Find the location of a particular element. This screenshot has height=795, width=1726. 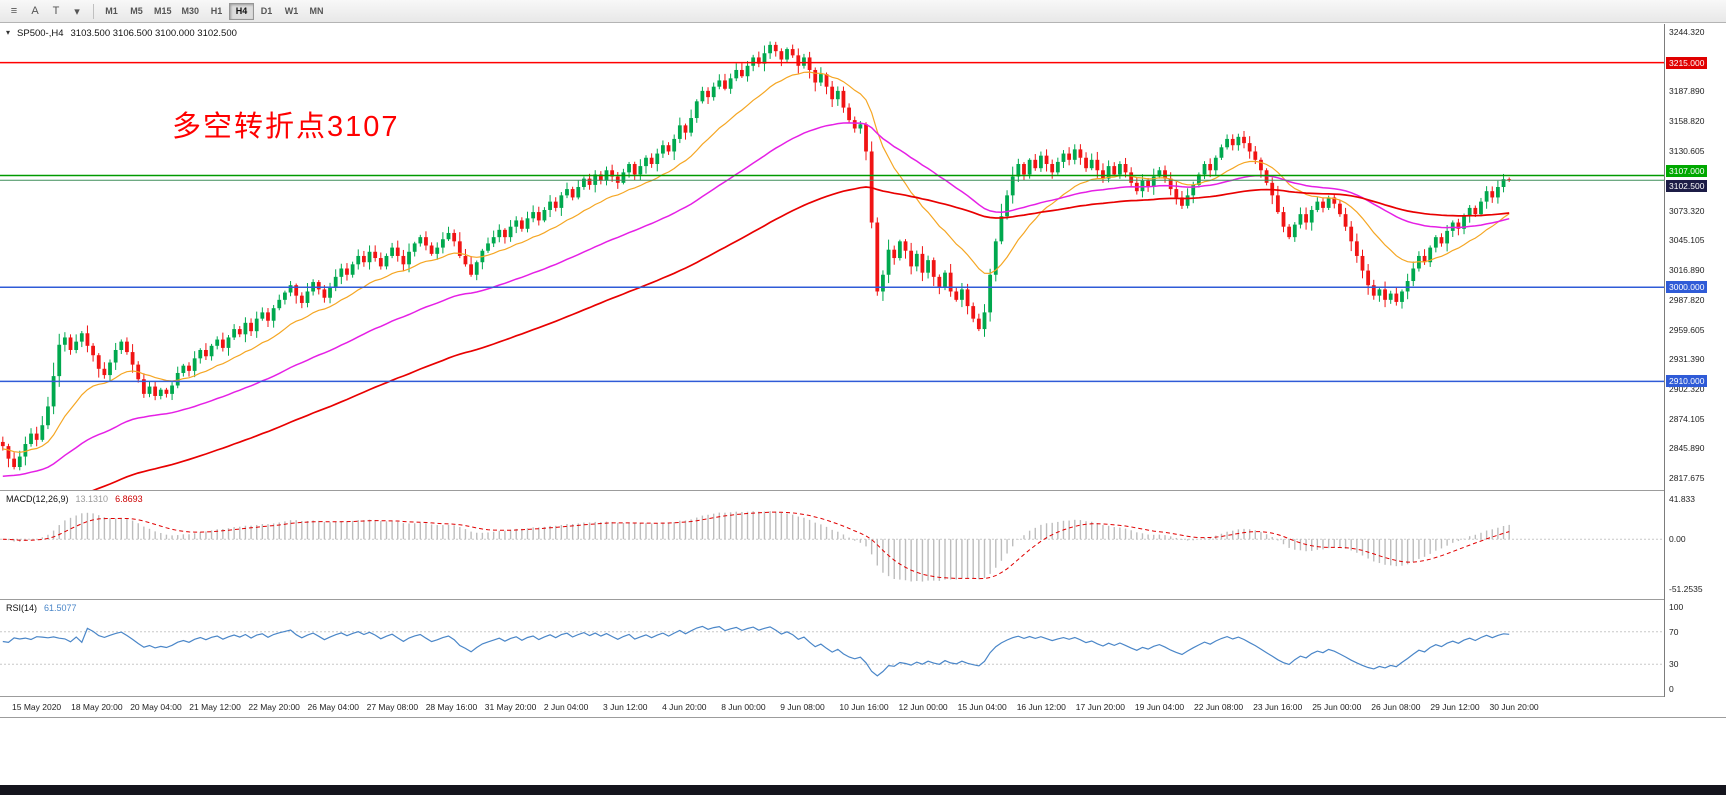

time-label: 23 Jun 16:00 is located at coordinates (1278, 707).